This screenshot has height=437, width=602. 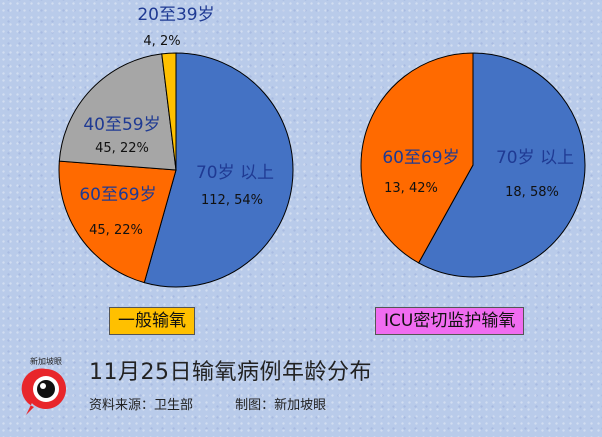 I want to click on pie2-slice-0-label: 70岁 以上, so click(x=535, y=158).